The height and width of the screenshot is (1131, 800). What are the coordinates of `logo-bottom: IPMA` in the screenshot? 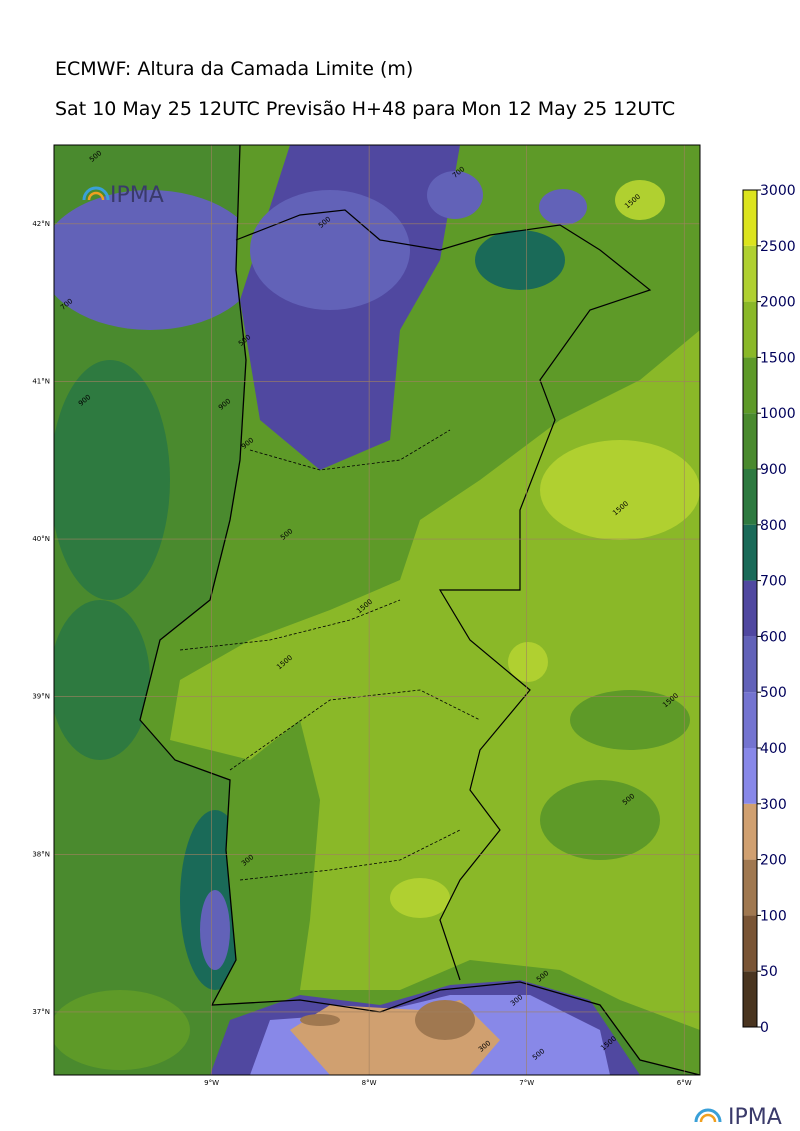 It's located at (738, 1117).